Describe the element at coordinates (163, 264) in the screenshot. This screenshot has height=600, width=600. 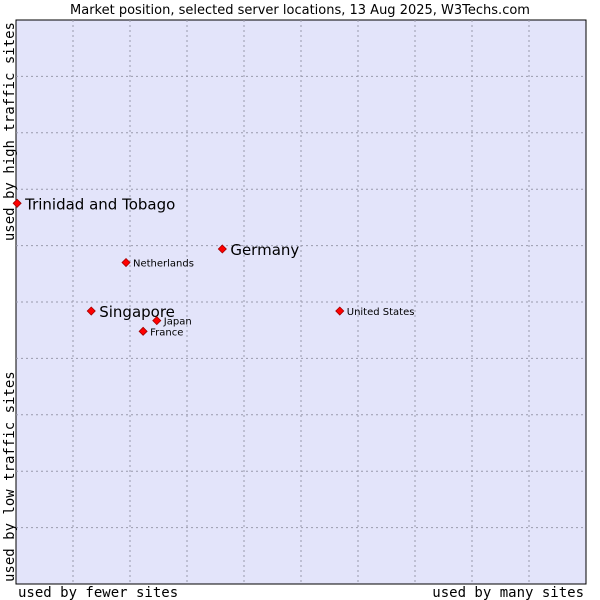
I see `point-label-netherlands: Netherlands` at that location.